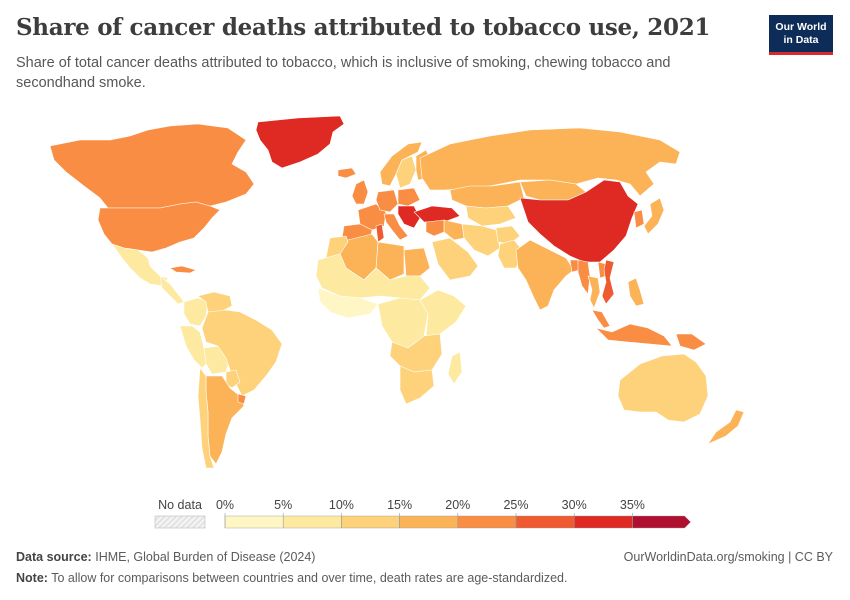  Describe the element at coordinates (636, 292) in the screenshot. I see `region-philippines` at that location.